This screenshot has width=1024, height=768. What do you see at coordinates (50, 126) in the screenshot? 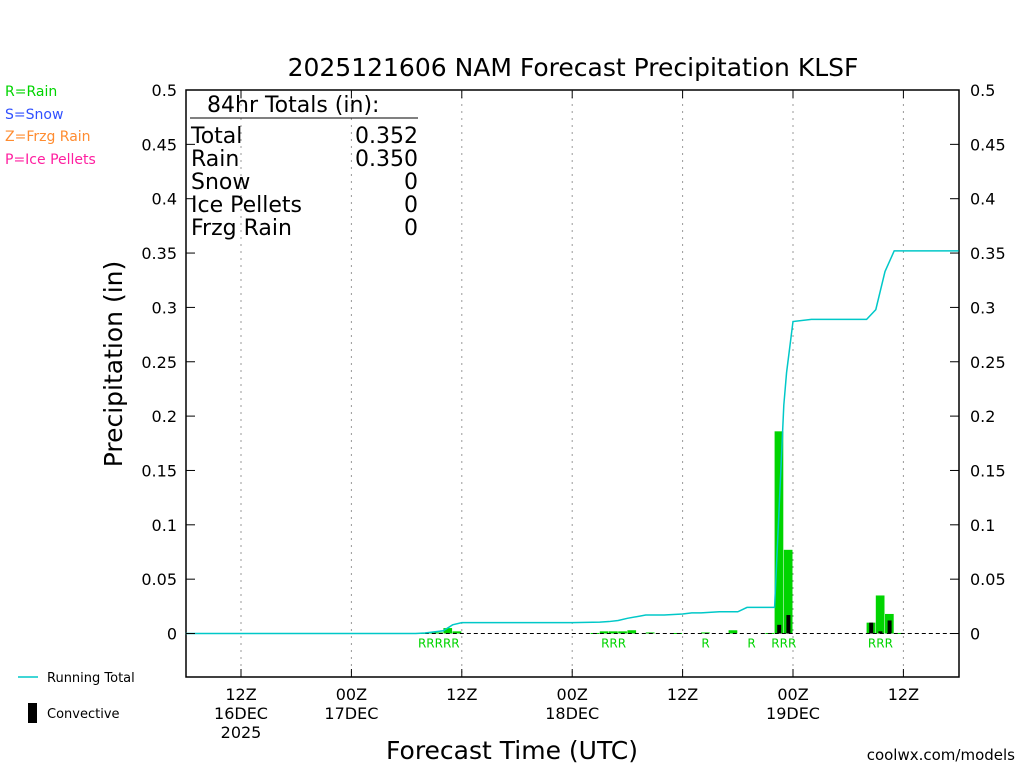
I see `precip-type-legend: R=Rain S=Snow Z=Frzg Rain P=Ice Pellets` at bounding box center [50, 126].